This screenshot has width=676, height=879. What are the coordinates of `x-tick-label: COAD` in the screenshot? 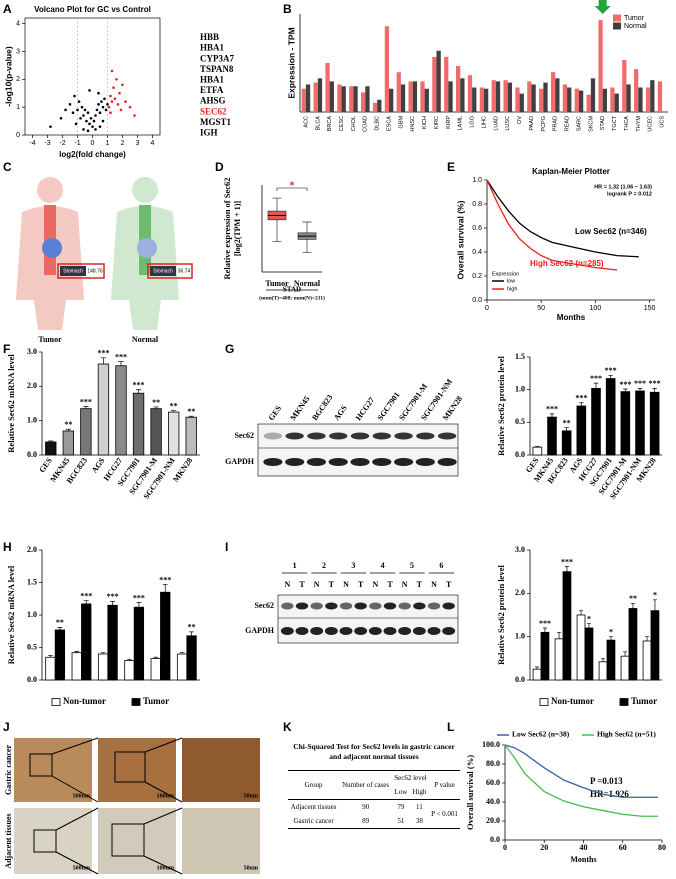 It's located at (366, 124).